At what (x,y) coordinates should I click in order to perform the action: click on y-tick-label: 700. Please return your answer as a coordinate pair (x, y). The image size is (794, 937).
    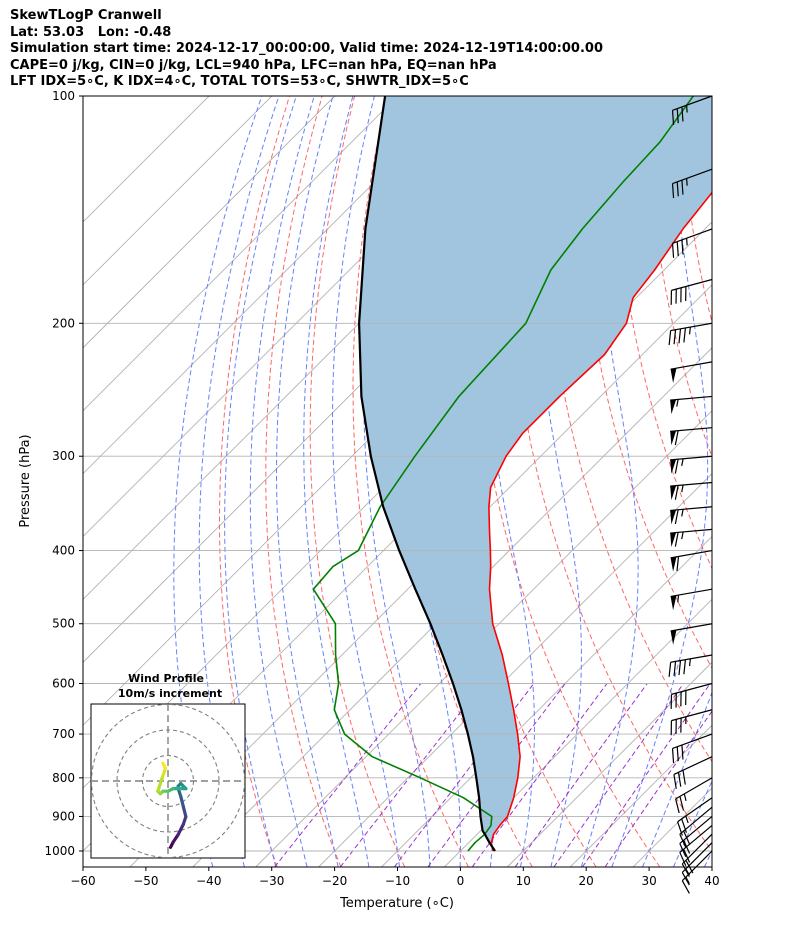
    Looking at the image, I should click on (63, 734).